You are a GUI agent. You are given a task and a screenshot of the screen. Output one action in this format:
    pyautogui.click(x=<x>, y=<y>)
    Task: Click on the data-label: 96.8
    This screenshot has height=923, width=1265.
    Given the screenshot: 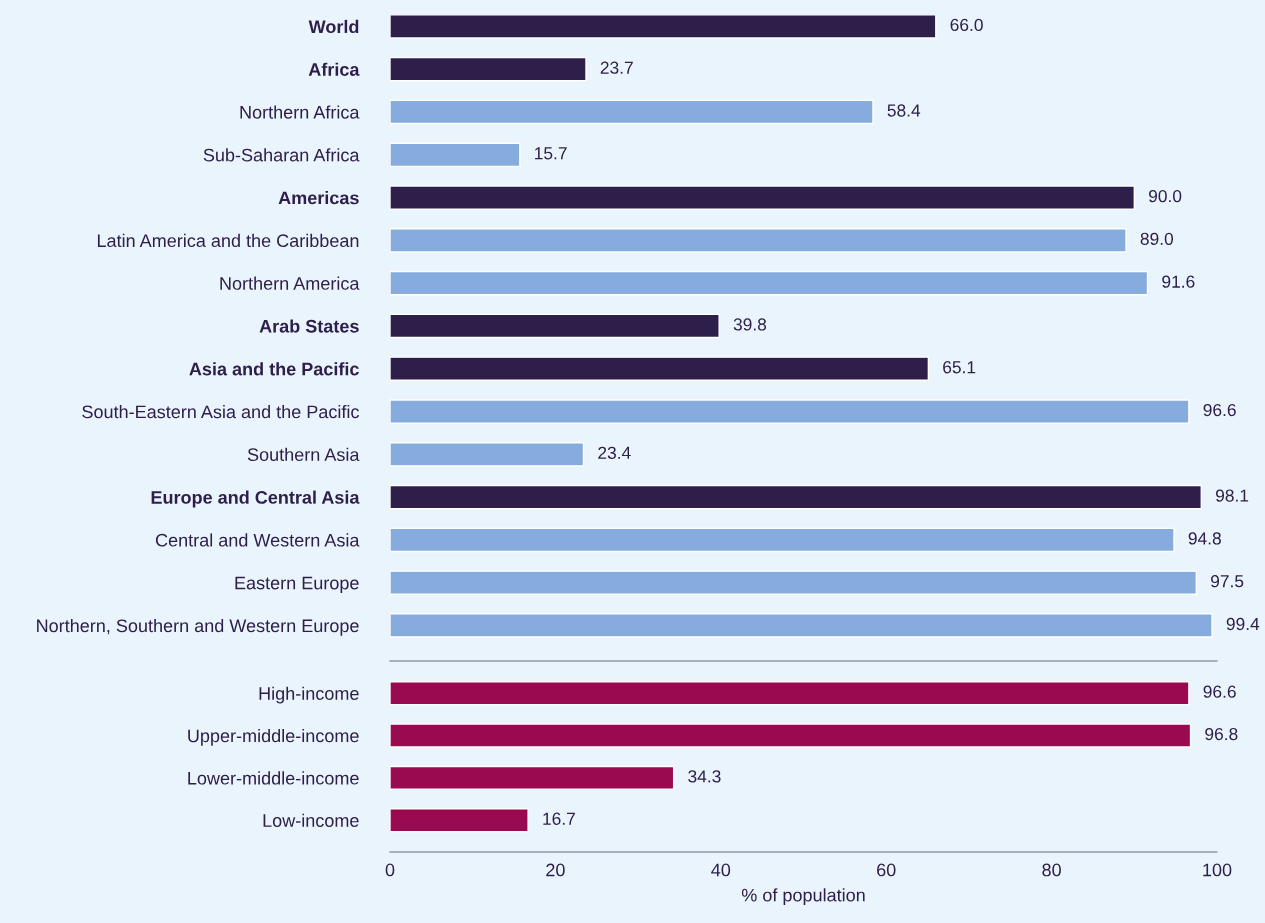 What is the action you would take?
    pyautogui.click(x=1221, y=734)
    